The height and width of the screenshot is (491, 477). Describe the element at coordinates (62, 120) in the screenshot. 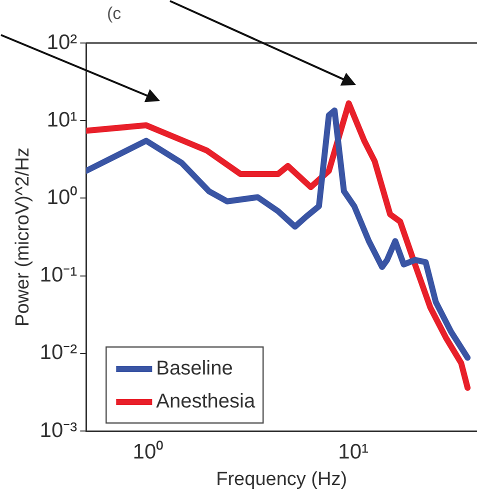

I see `y-tick-label: 10¹` at that location.